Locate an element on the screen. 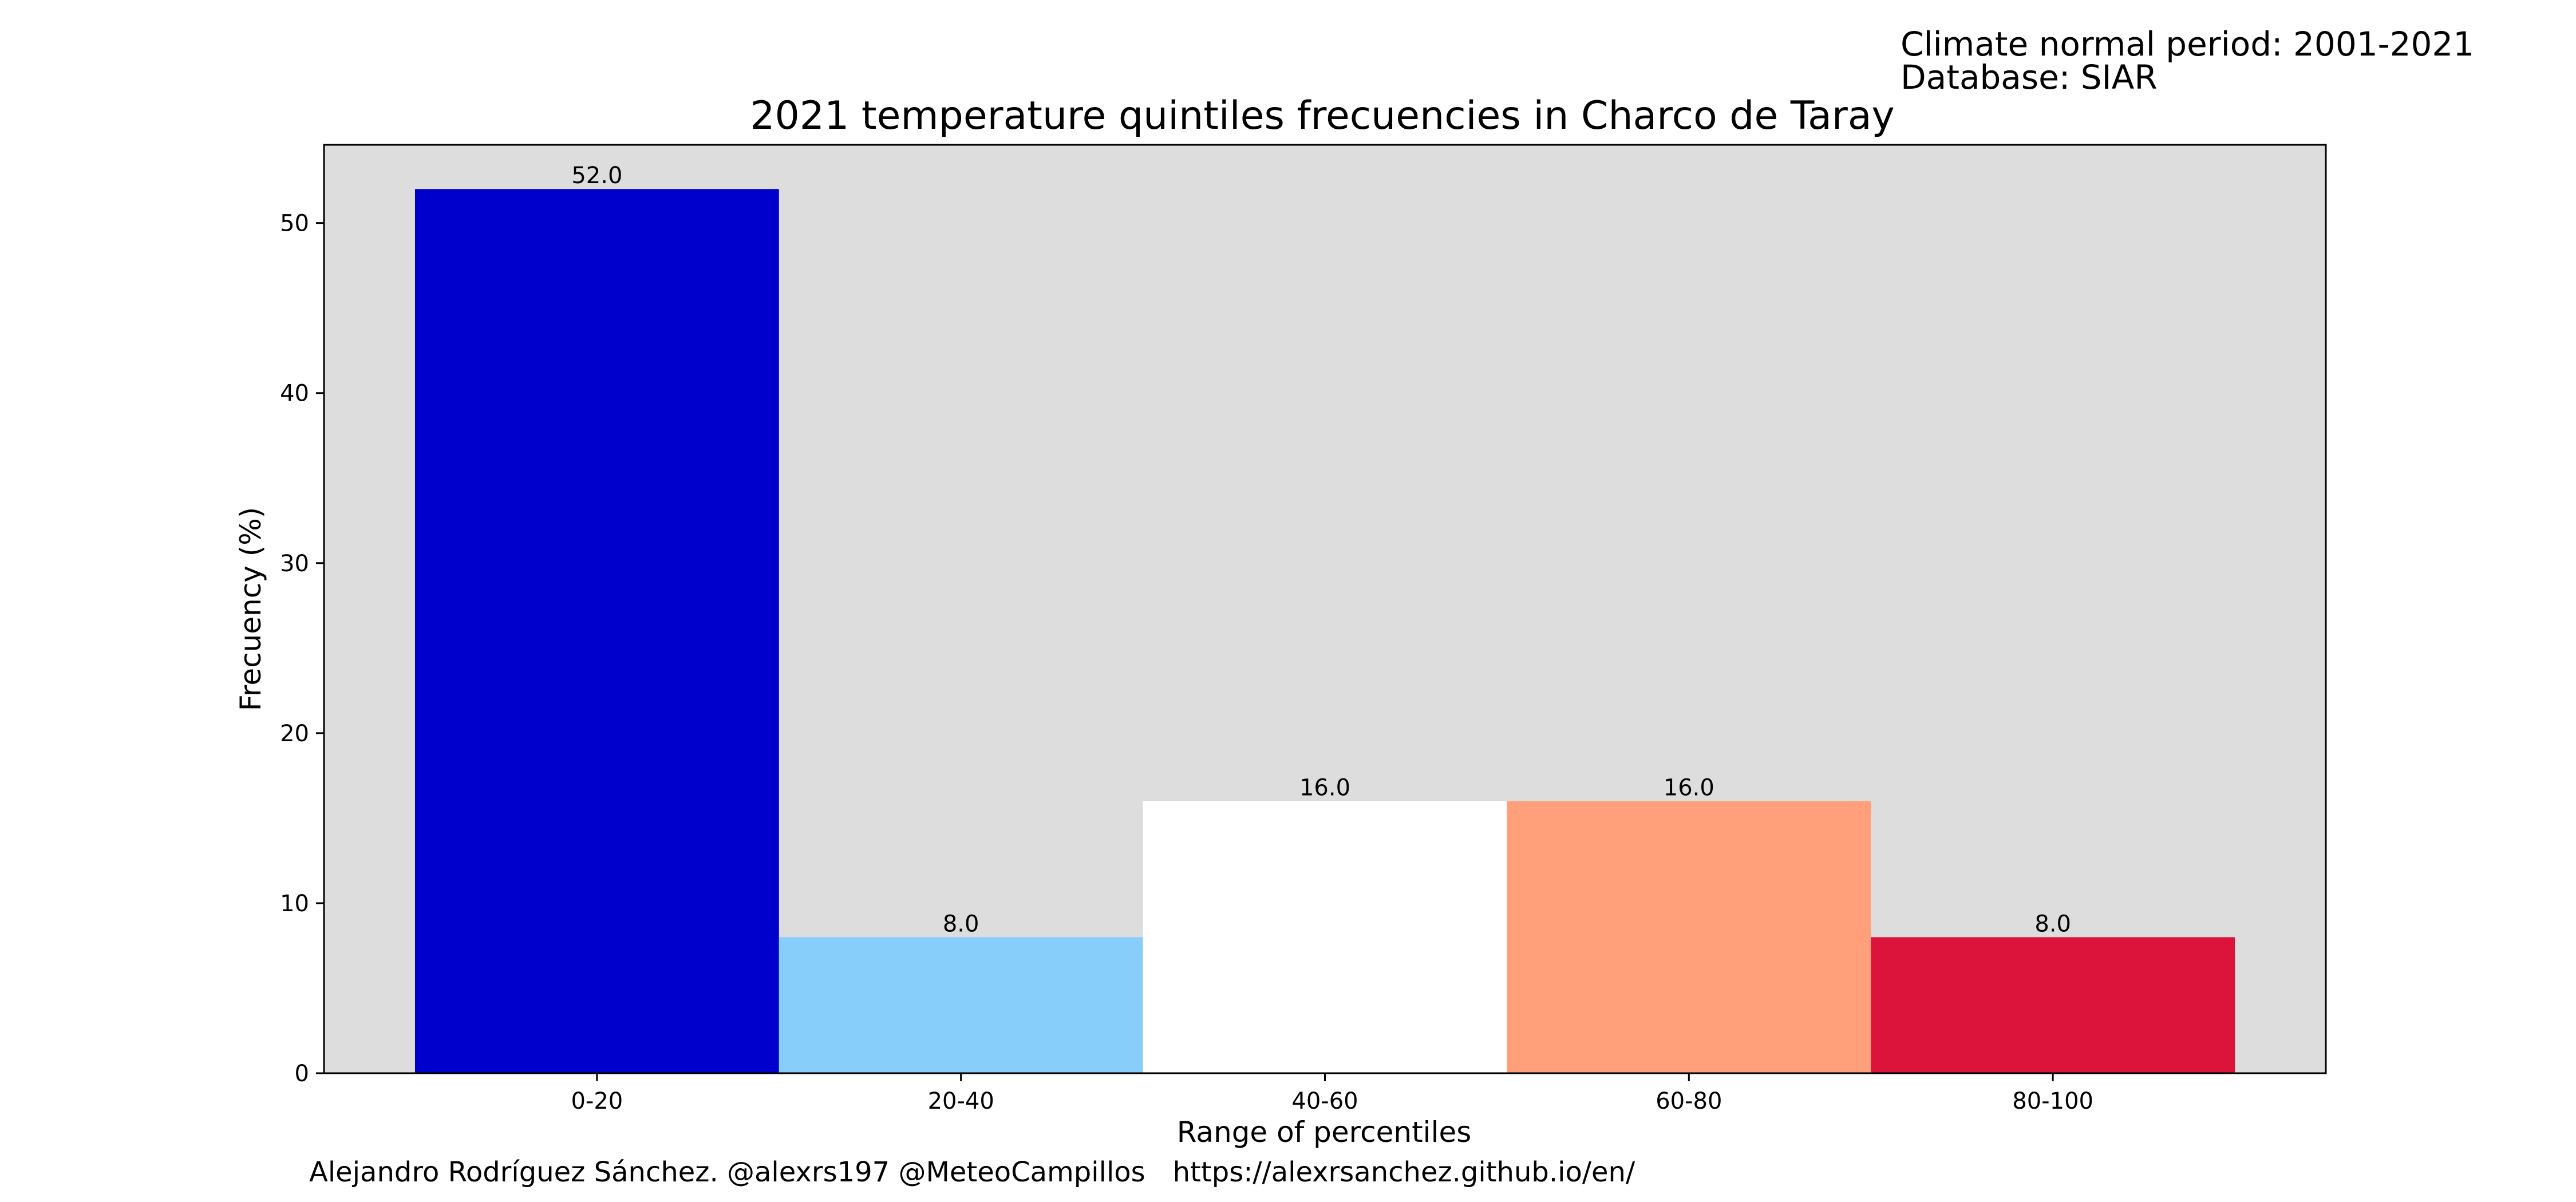  y-tick-label: 10 is located at coordinates (294, 904).